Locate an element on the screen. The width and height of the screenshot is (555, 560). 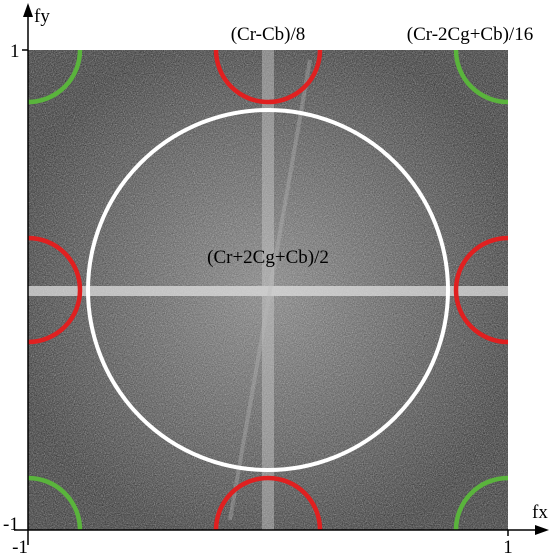
region-label: (Cr-Cb)/8 is located at coordinates (268, 34).